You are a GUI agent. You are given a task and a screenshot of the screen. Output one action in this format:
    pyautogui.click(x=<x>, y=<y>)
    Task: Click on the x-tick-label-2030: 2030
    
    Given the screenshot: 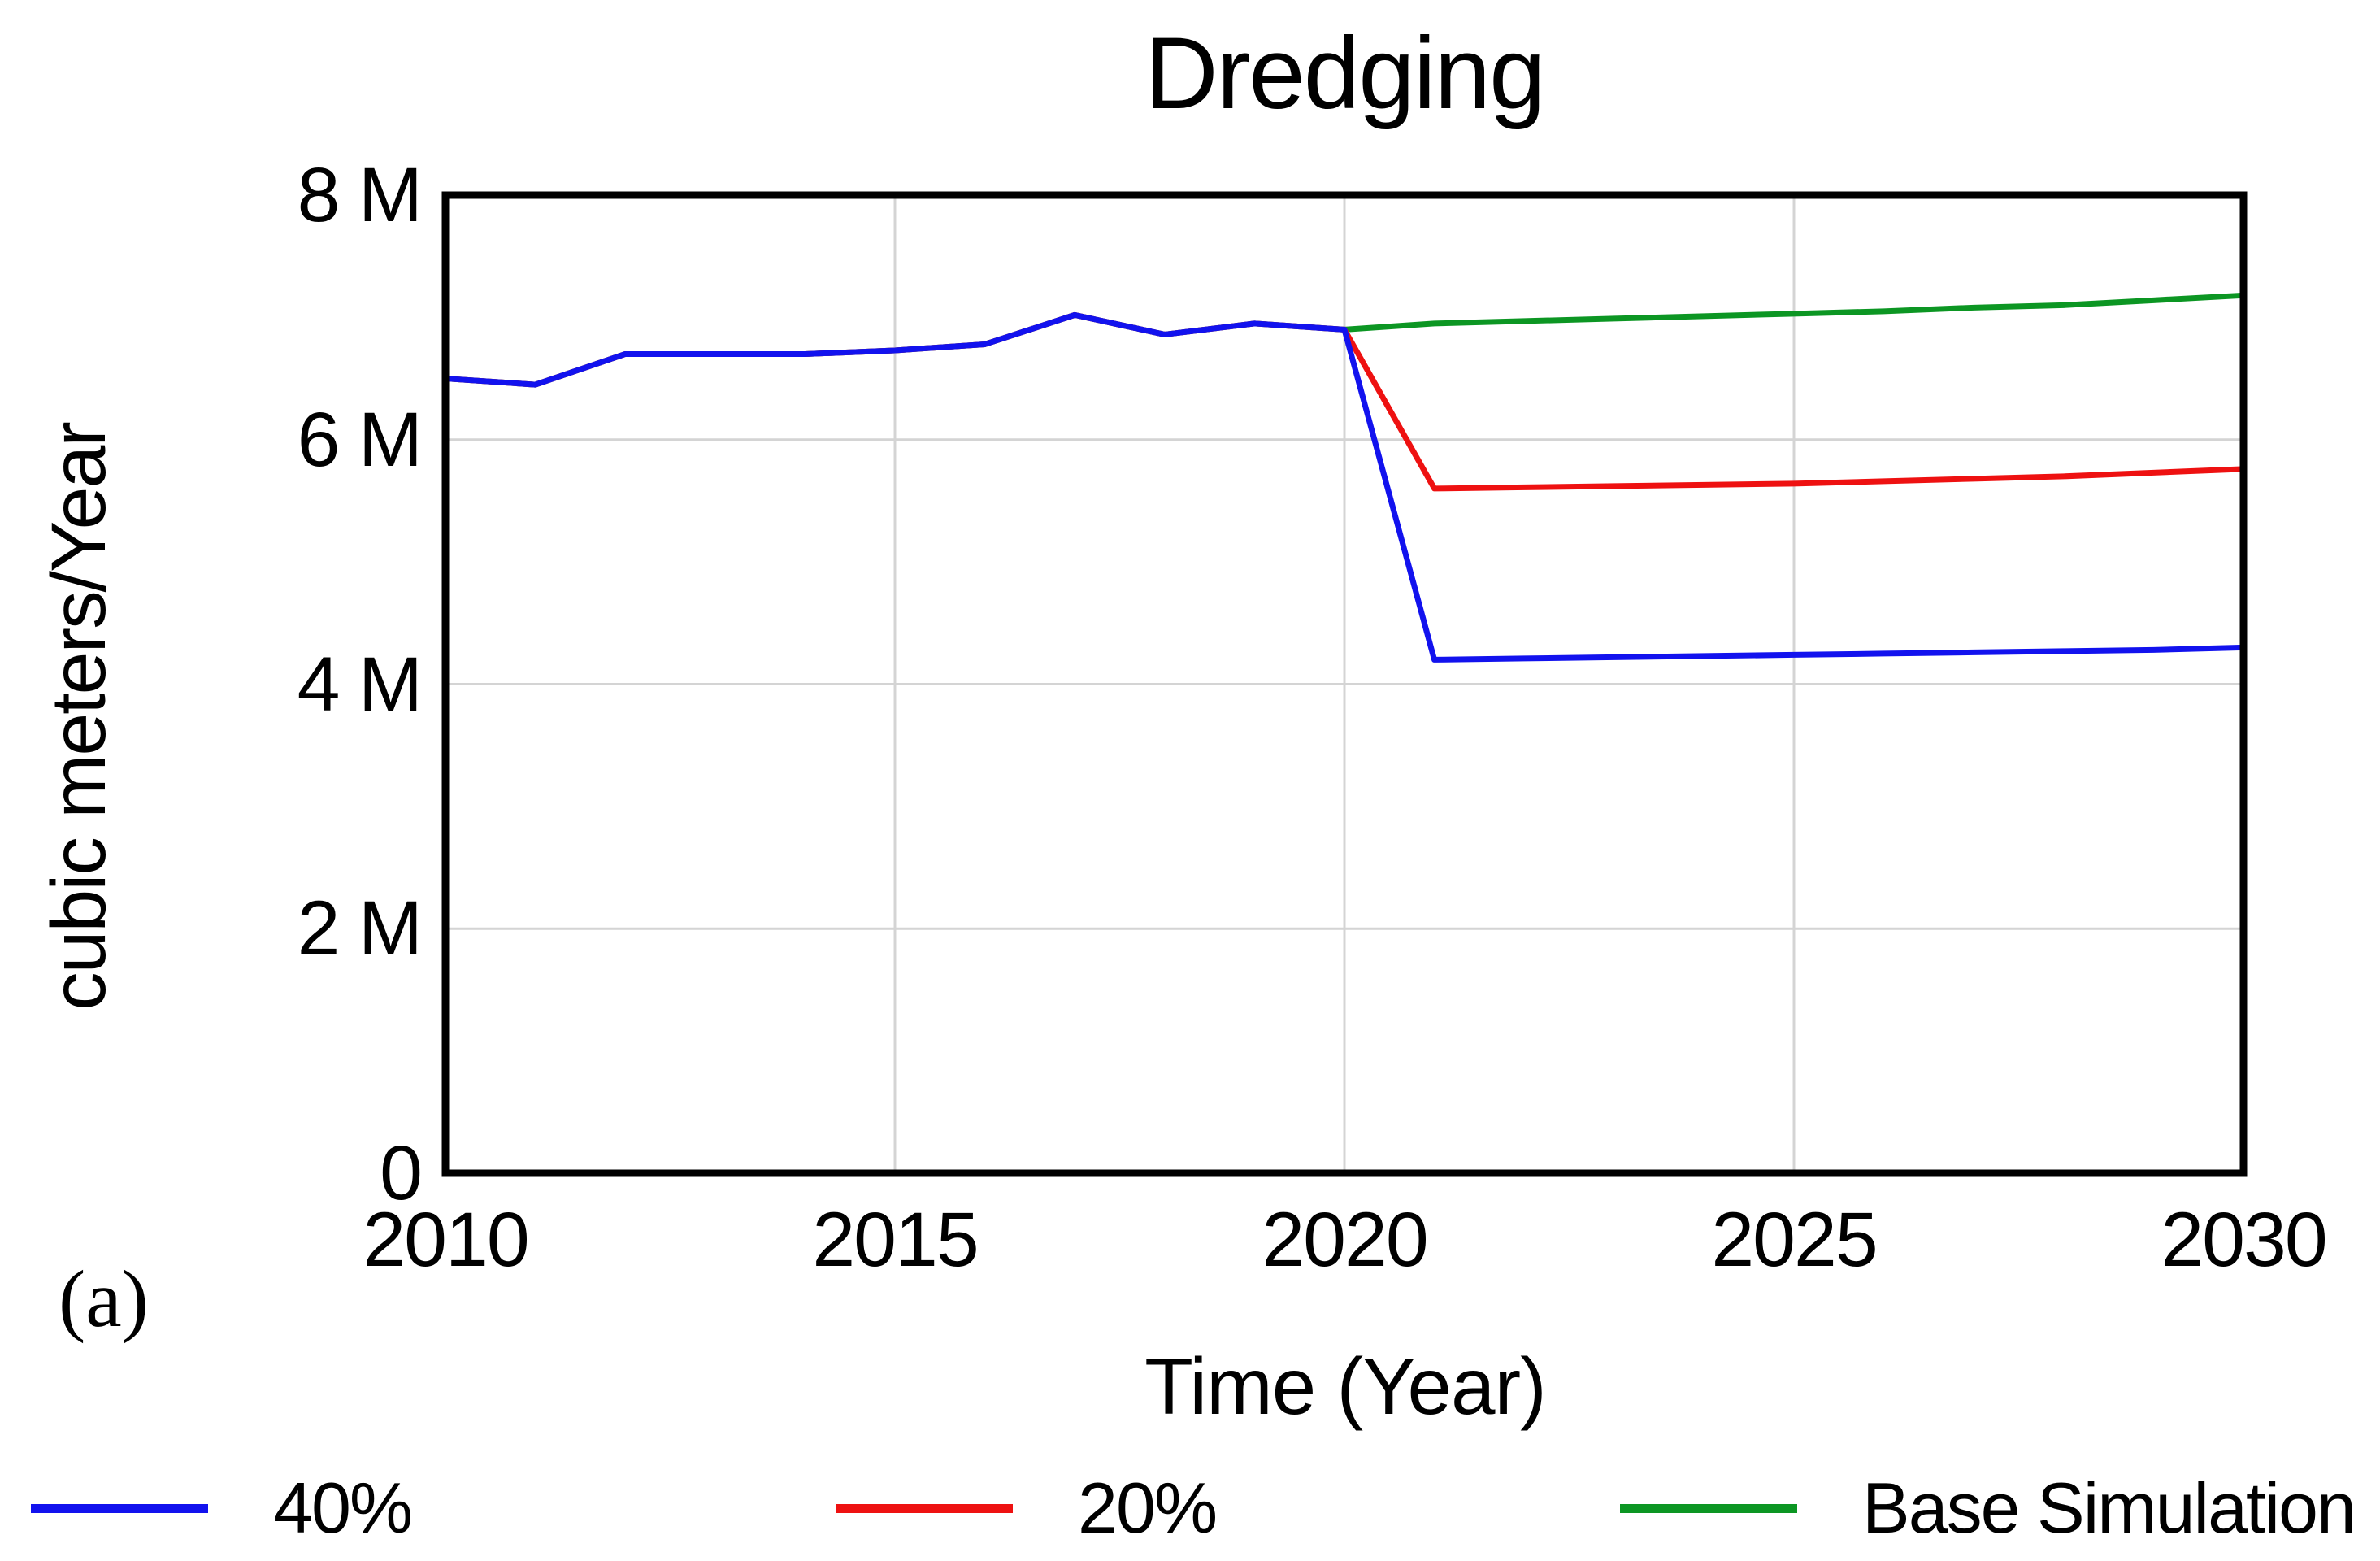 What is the action you would take?
    pyautogui.click(x=2244, y=1240)
    